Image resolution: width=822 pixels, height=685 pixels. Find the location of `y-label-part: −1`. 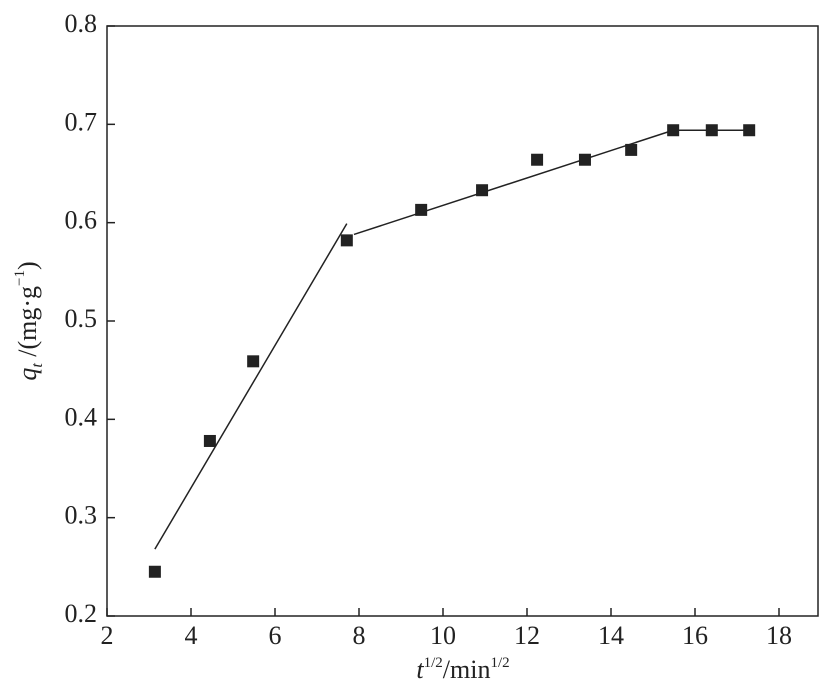

y-label-part: −1 is located at coordinates (20, 278).